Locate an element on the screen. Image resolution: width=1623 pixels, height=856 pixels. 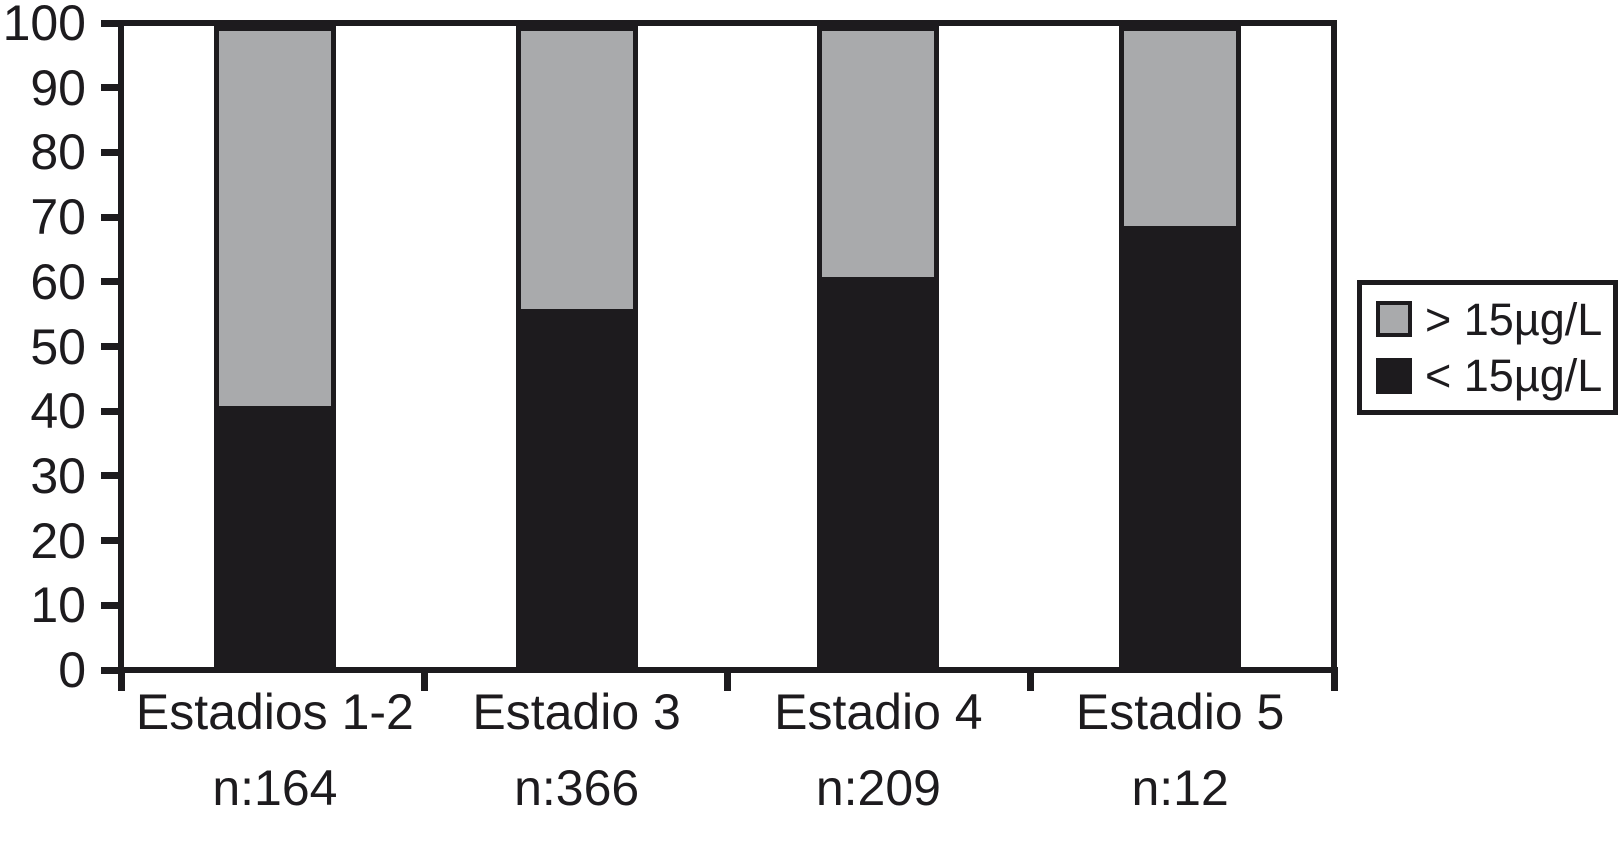
y-tick-label: 40 is located at coordinates (58, 411).